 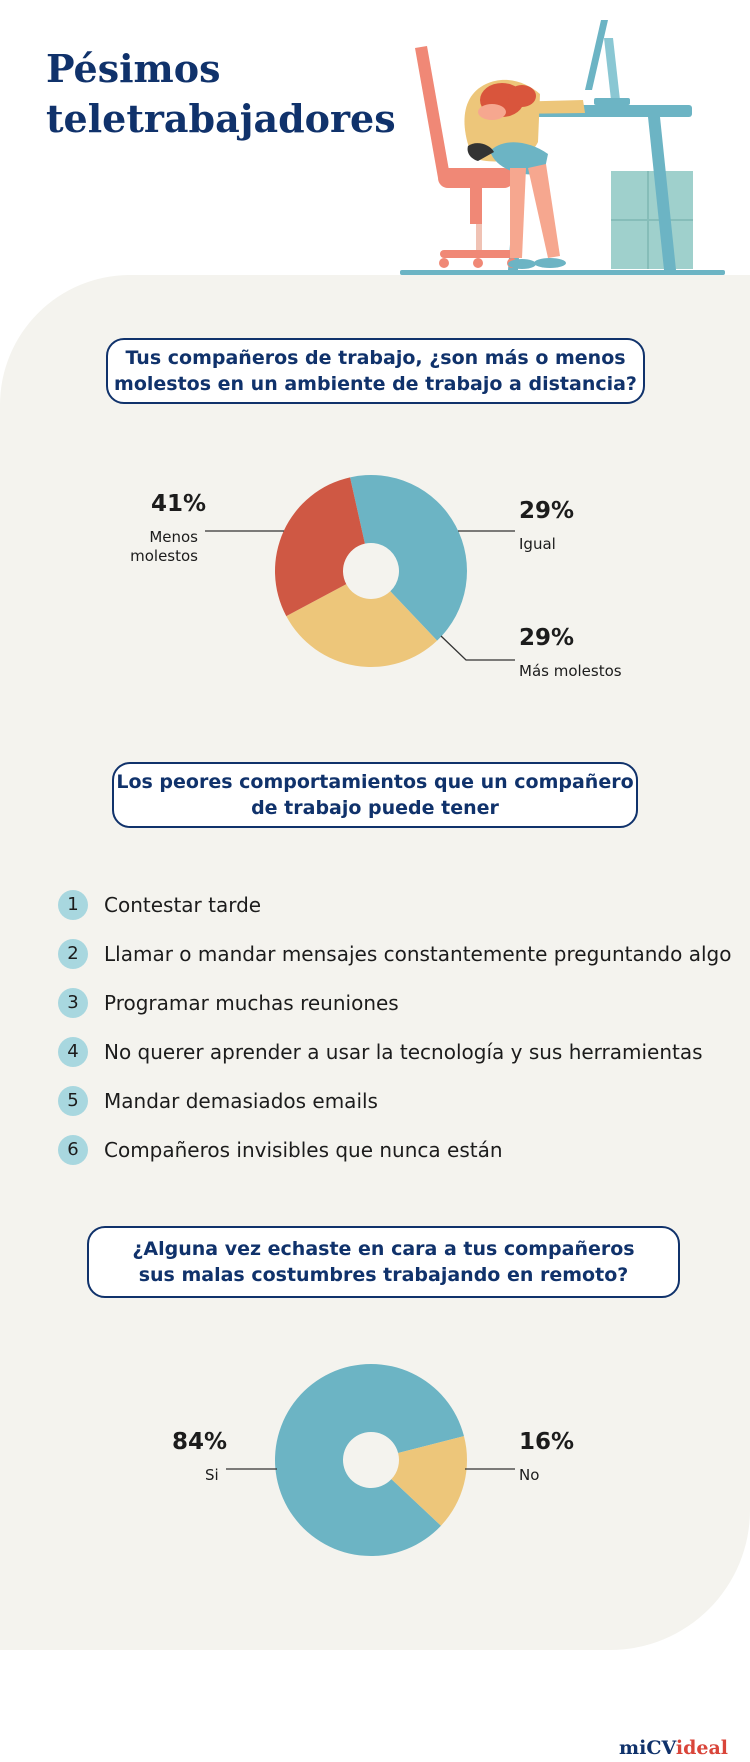 What do you see at coordinates (547, 638) in the screenshot?
I see `mas-molestos-percentage: 29%` at bounding box center [547, 638].